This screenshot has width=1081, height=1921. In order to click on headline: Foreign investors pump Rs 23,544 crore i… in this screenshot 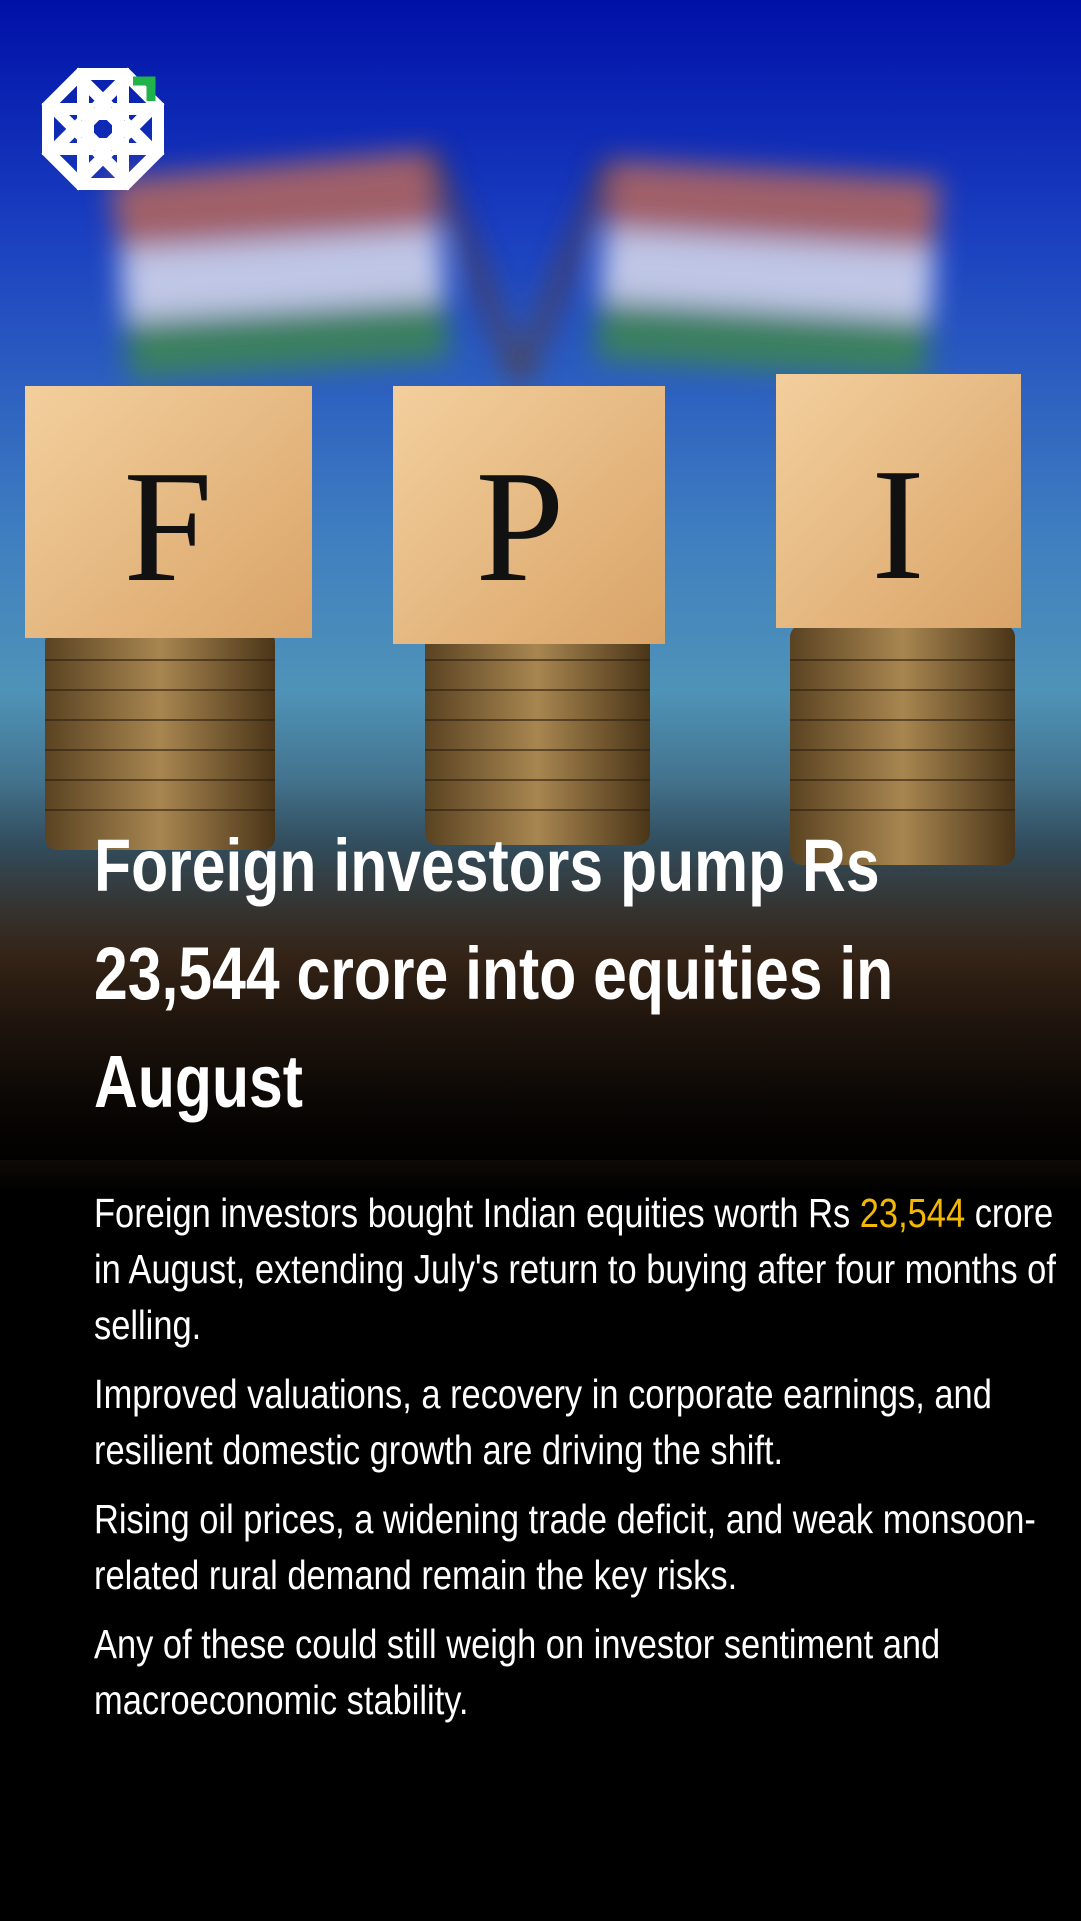, I will do `click(494, 973)`.